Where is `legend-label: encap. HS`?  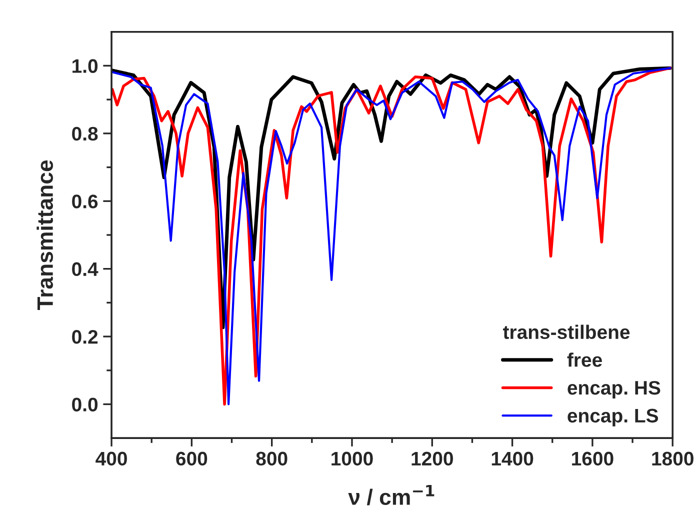 legend-label: encap. HS is located at coordinates (614, 389).